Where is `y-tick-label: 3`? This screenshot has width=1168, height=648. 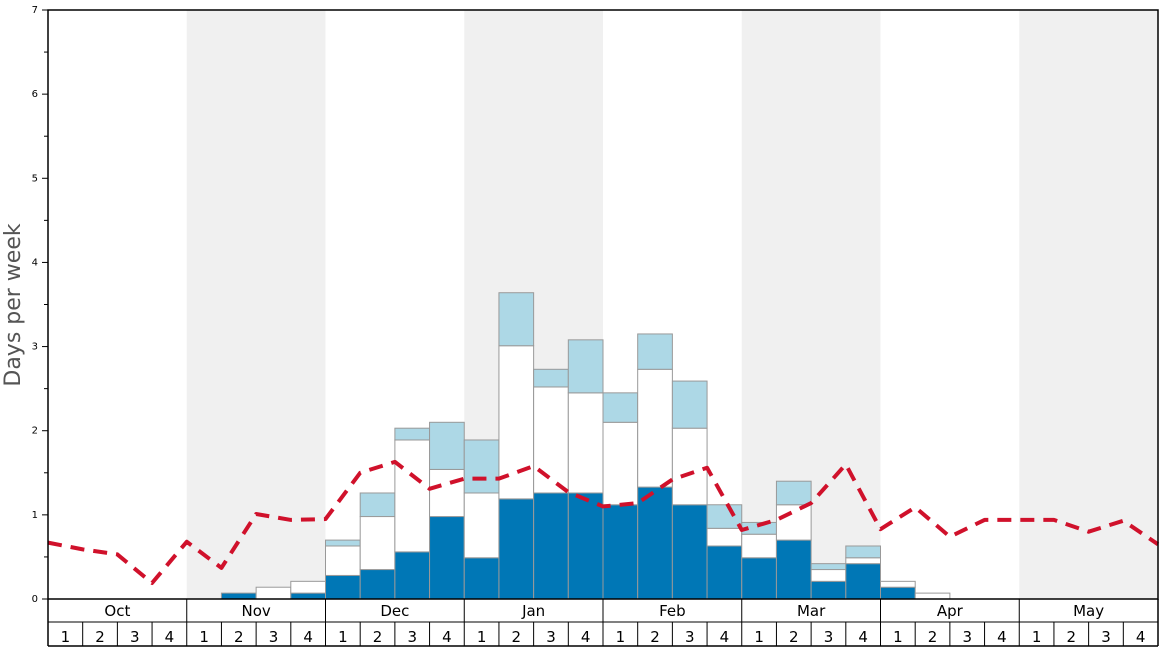
y-tick-label: 3 is located at coordinates (35, 347).